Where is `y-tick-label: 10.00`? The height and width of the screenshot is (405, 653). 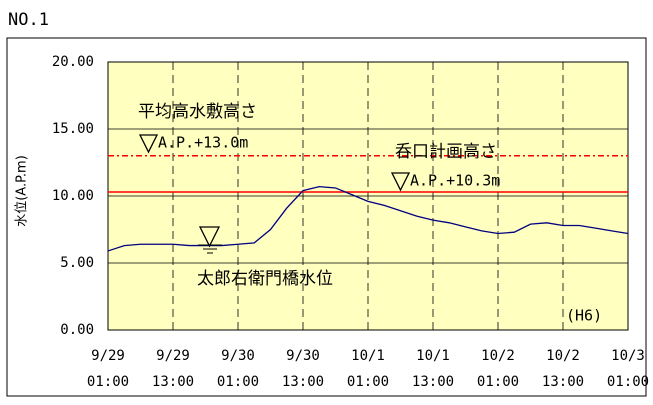
y-tick-label: 10.00 is located at coordinates (73, 196).